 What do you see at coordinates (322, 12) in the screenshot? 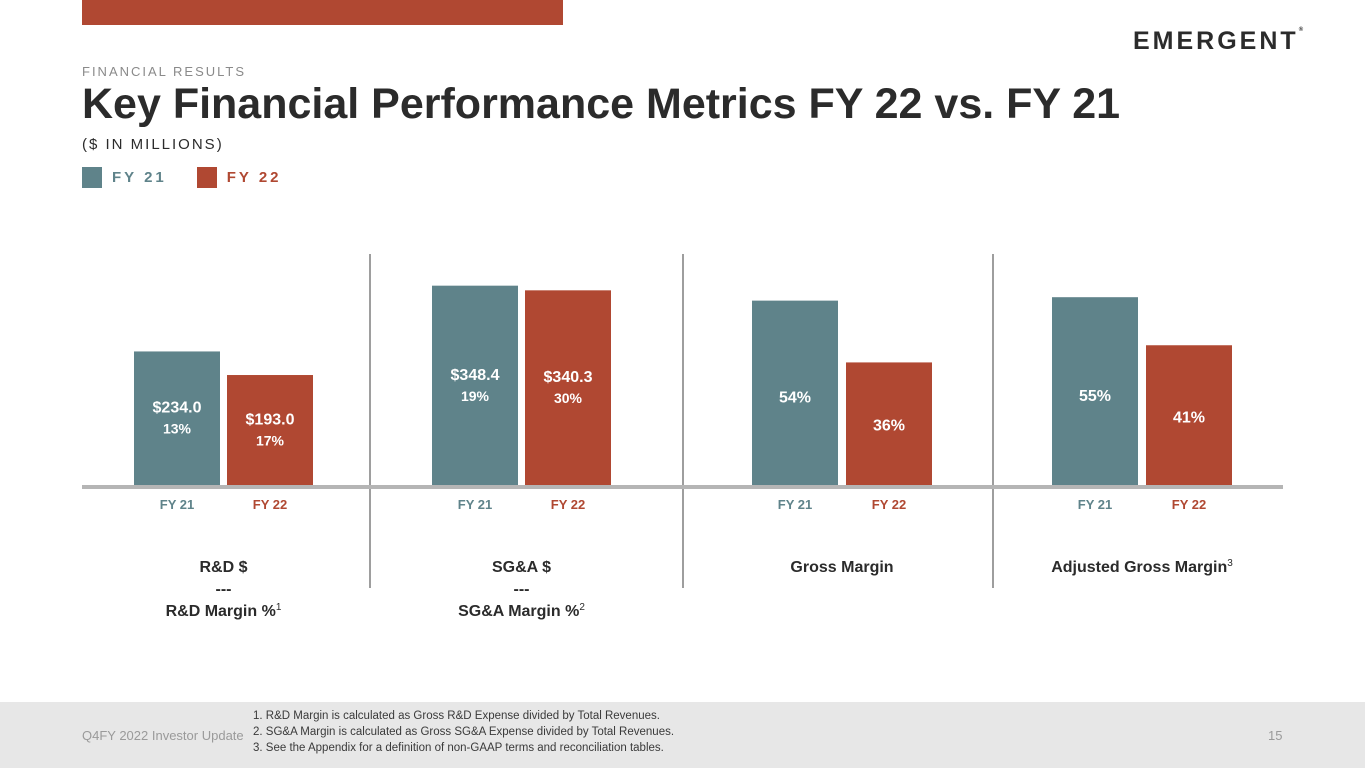
I see `top-accent-bar` at bounding box center [322, 12].